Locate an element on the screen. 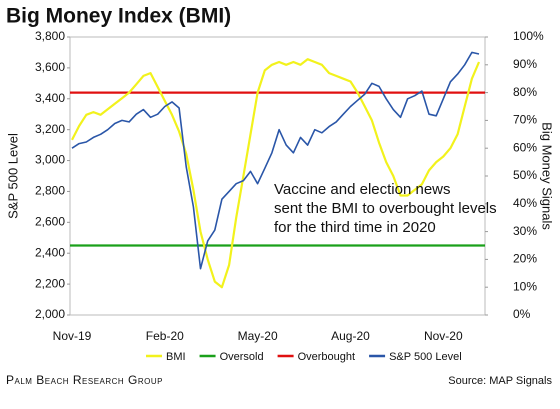  annotation: sent the BMI to overbought levels is located at coordinates (385, 208).